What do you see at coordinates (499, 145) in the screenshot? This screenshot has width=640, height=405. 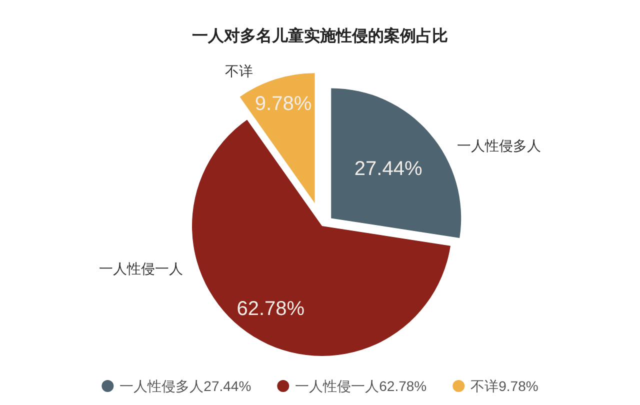 I see `slice-label: 一人性侵多人` at bounding box center [499, 145].